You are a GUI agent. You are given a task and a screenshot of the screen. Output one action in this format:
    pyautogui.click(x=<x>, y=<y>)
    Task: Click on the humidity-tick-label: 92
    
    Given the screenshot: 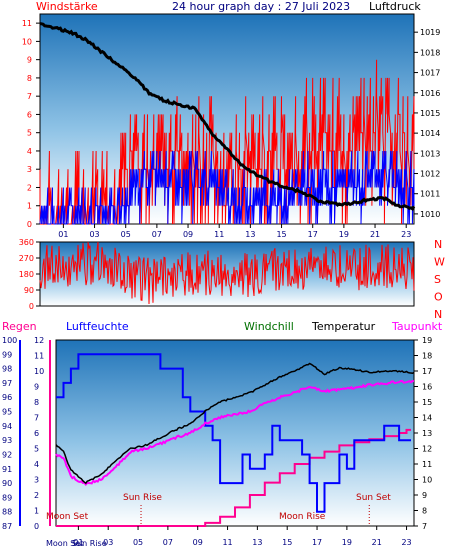 What is the action you would take?
    pyautogui.click(x=7, y=454)
    